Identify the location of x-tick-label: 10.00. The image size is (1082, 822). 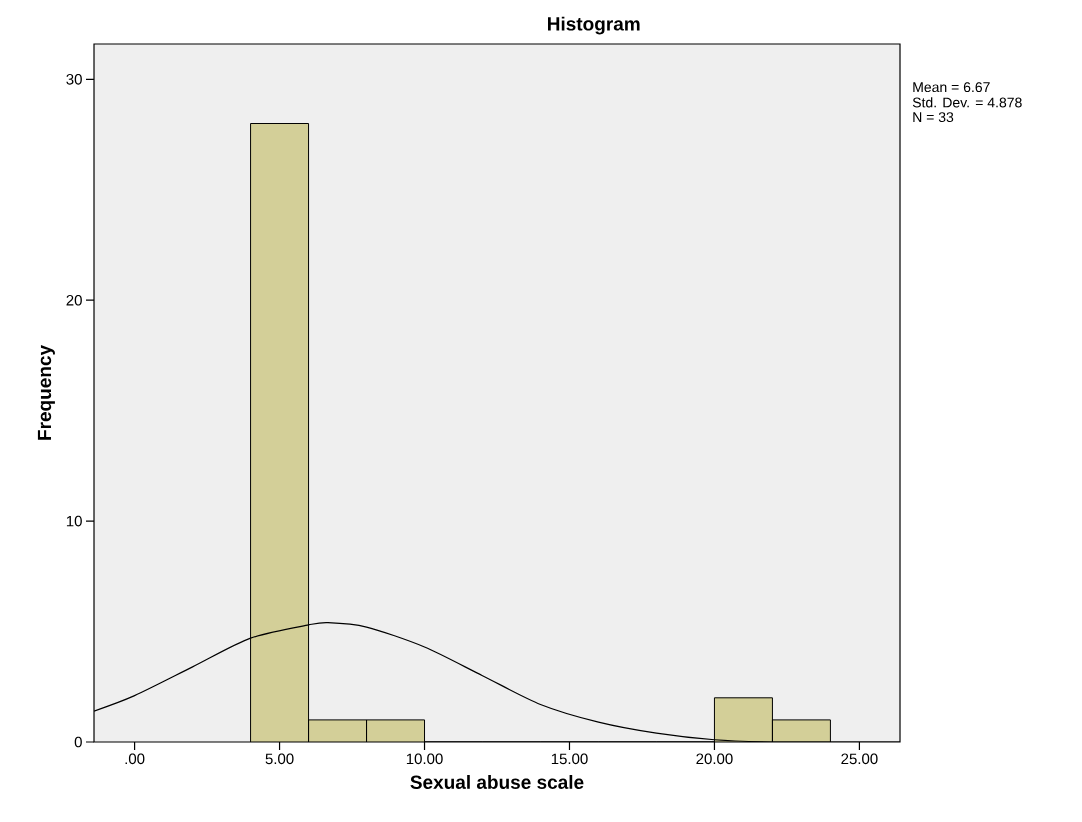
(424, 759).